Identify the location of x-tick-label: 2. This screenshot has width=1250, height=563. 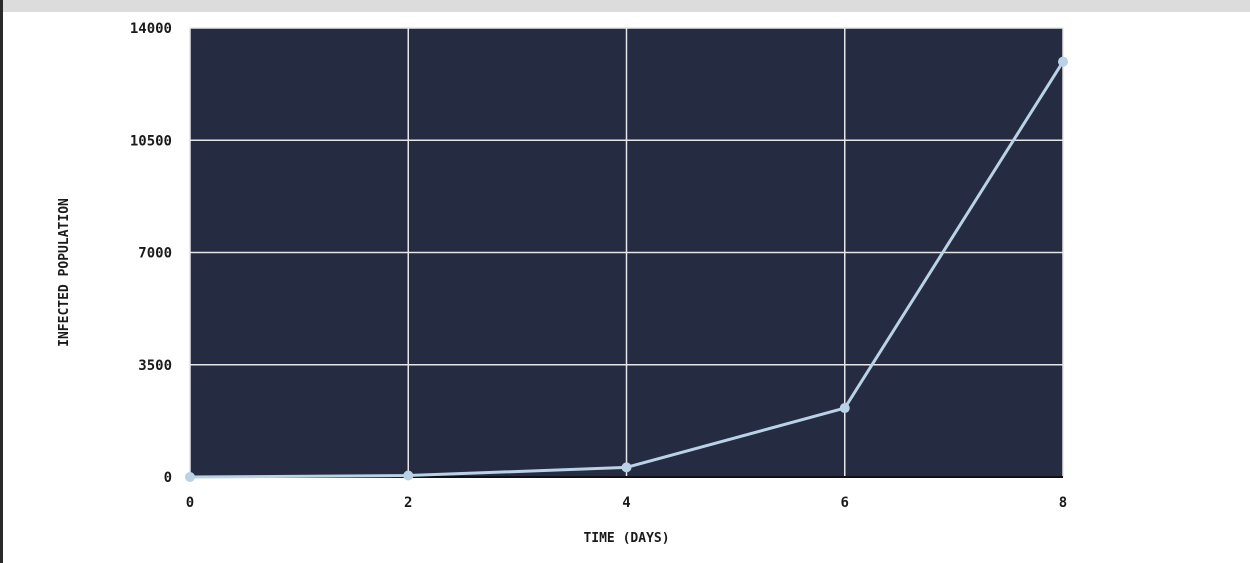
(408, 503).